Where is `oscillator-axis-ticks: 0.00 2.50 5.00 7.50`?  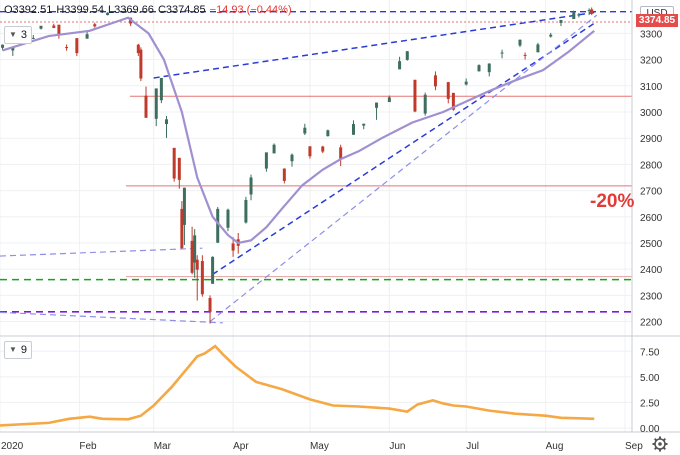 oscillator-axis-ticks: 0.00 2.50 5.00 7.50 is located at coordinates (650, 391).